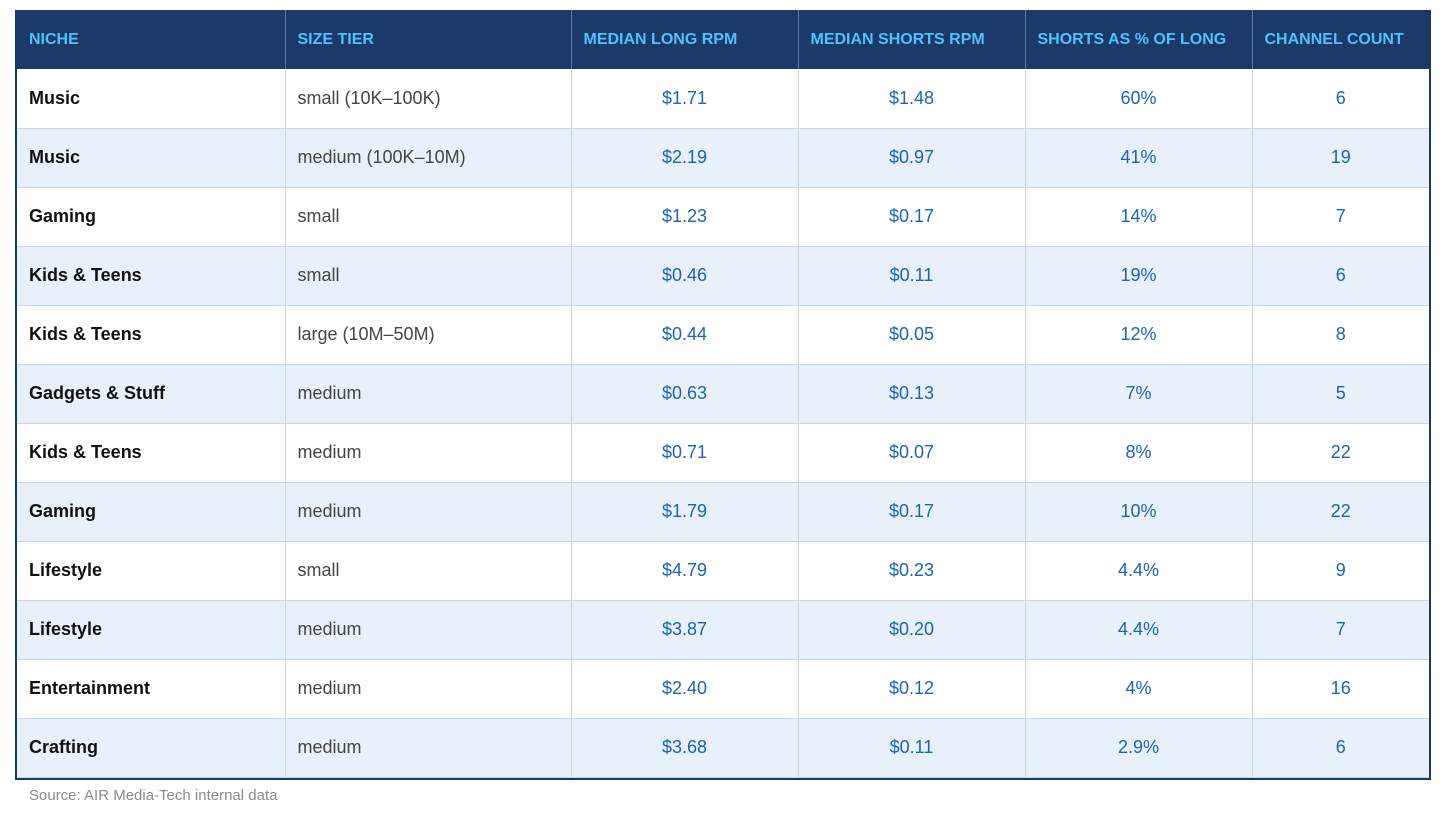 The height and width of the screenshot is (821, 1455). I want to click on median-long-rpm-cell: $0.71, so click(685, 453).